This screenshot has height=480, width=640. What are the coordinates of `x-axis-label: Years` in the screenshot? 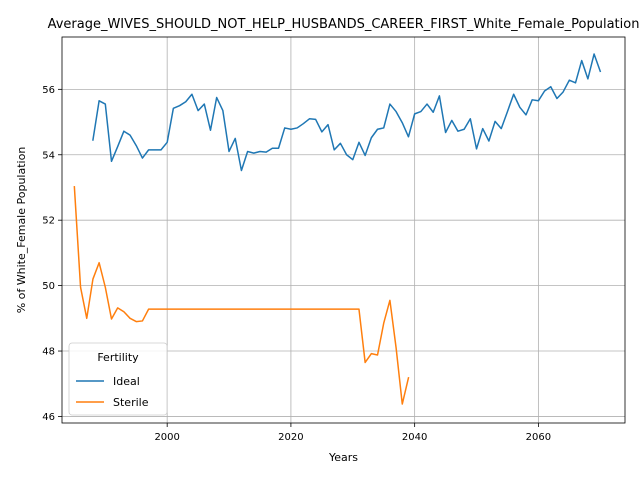 It's located at (343, 457).